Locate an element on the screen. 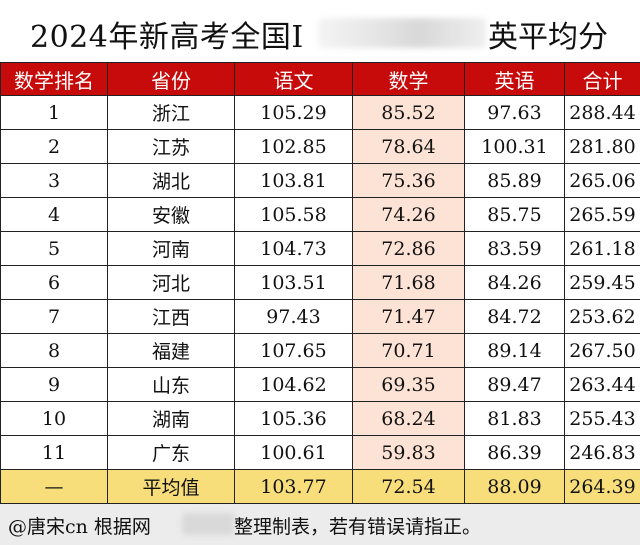 The width and height of the screenshot is (640, 545). cell-rank: 11 is located at coordinates (54, 452).